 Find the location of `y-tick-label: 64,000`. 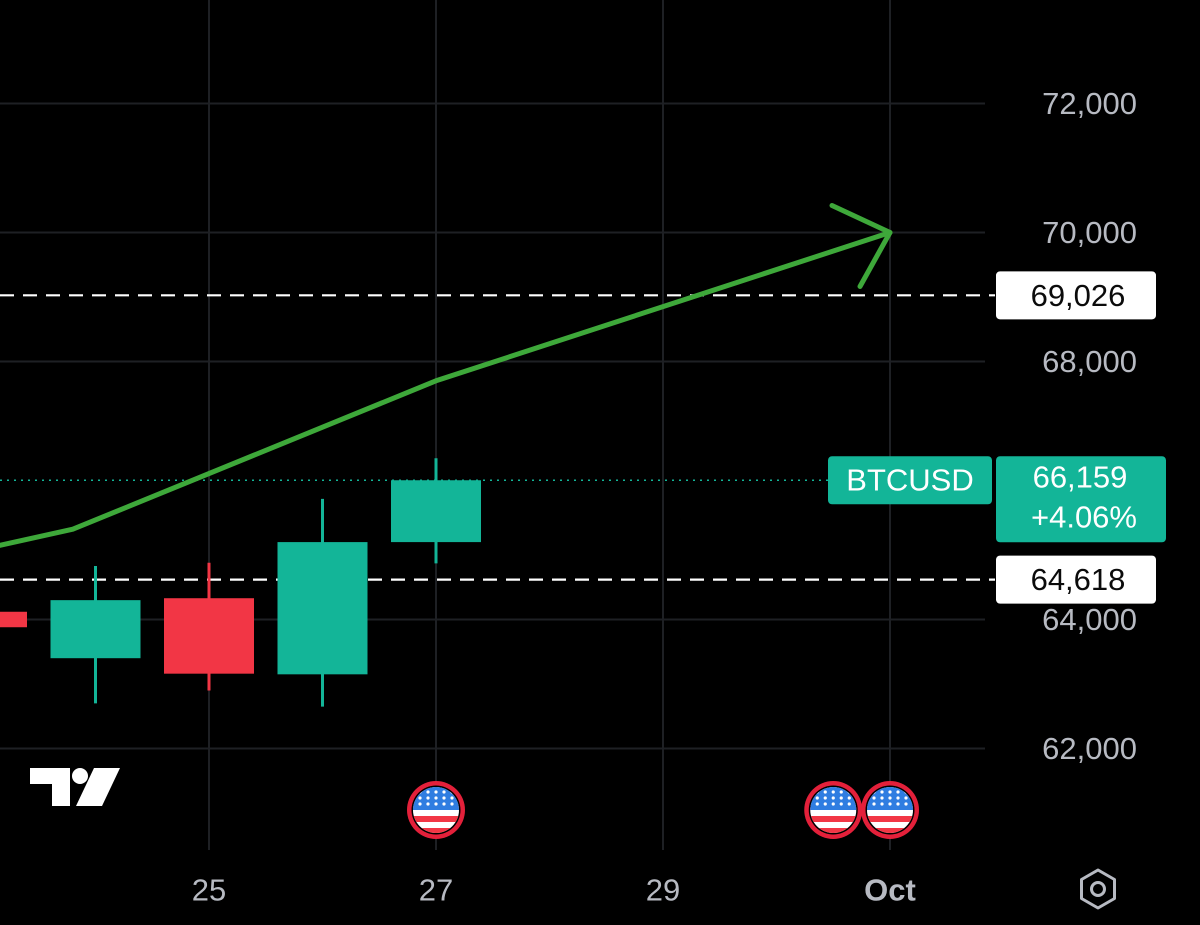

y-tick-label: 64,000 is located at coordinates (1089, 619).